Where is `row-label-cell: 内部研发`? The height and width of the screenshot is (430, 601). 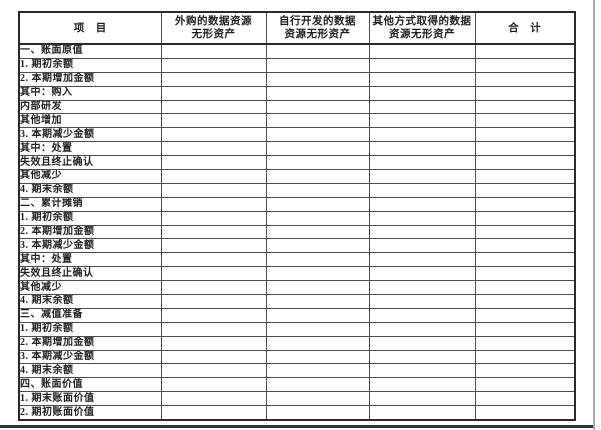
row-label-cell: 内部研发 is located at coordinates (90, 107).